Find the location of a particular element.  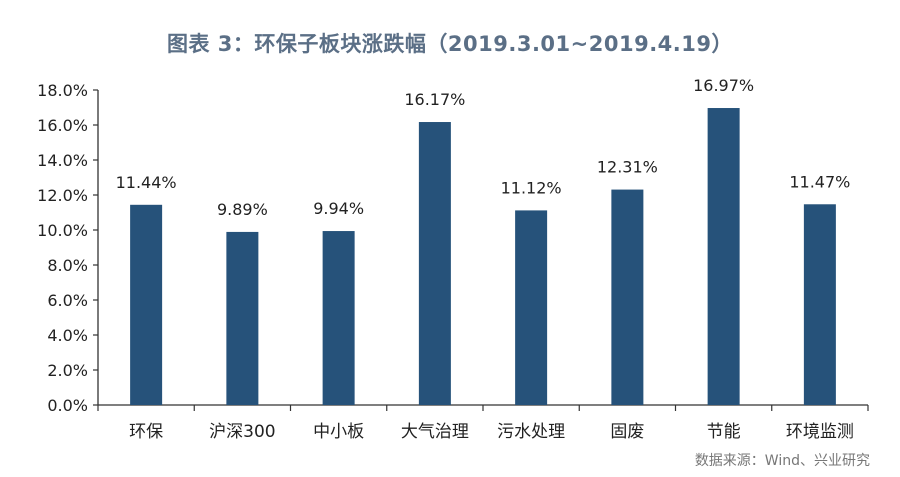

x-category-label: 污水处理 is located at coordinates (531, 432).